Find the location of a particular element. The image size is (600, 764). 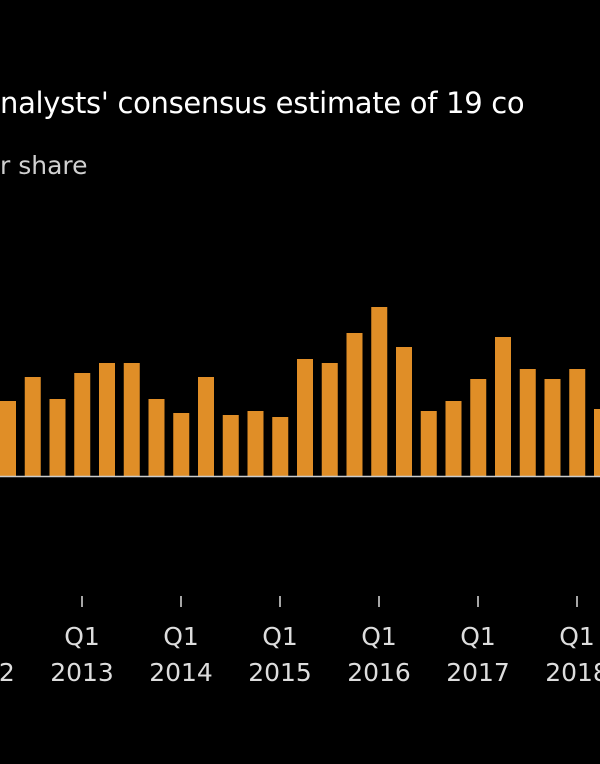

bar-q3-2017 is located at coordinates (527, 422).